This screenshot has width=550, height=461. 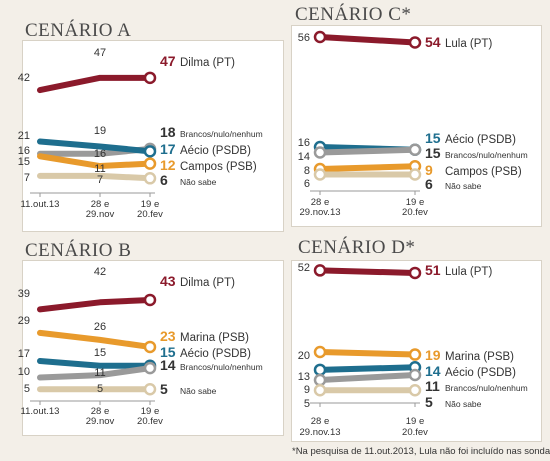 I want to click on series-start-marker-aecio, so click(x=320, y=370).